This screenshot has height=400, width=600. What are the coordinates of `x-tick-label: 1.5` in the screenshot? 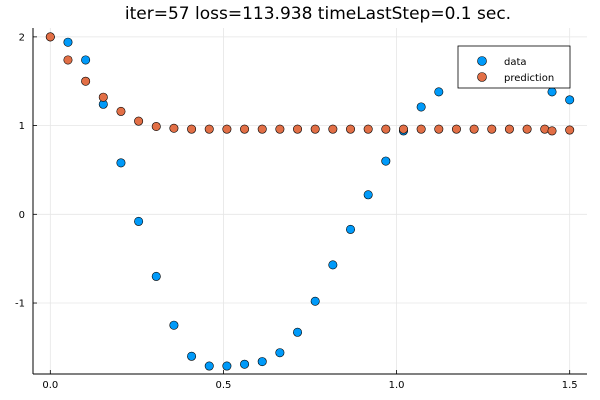 It's located at (570, 385).